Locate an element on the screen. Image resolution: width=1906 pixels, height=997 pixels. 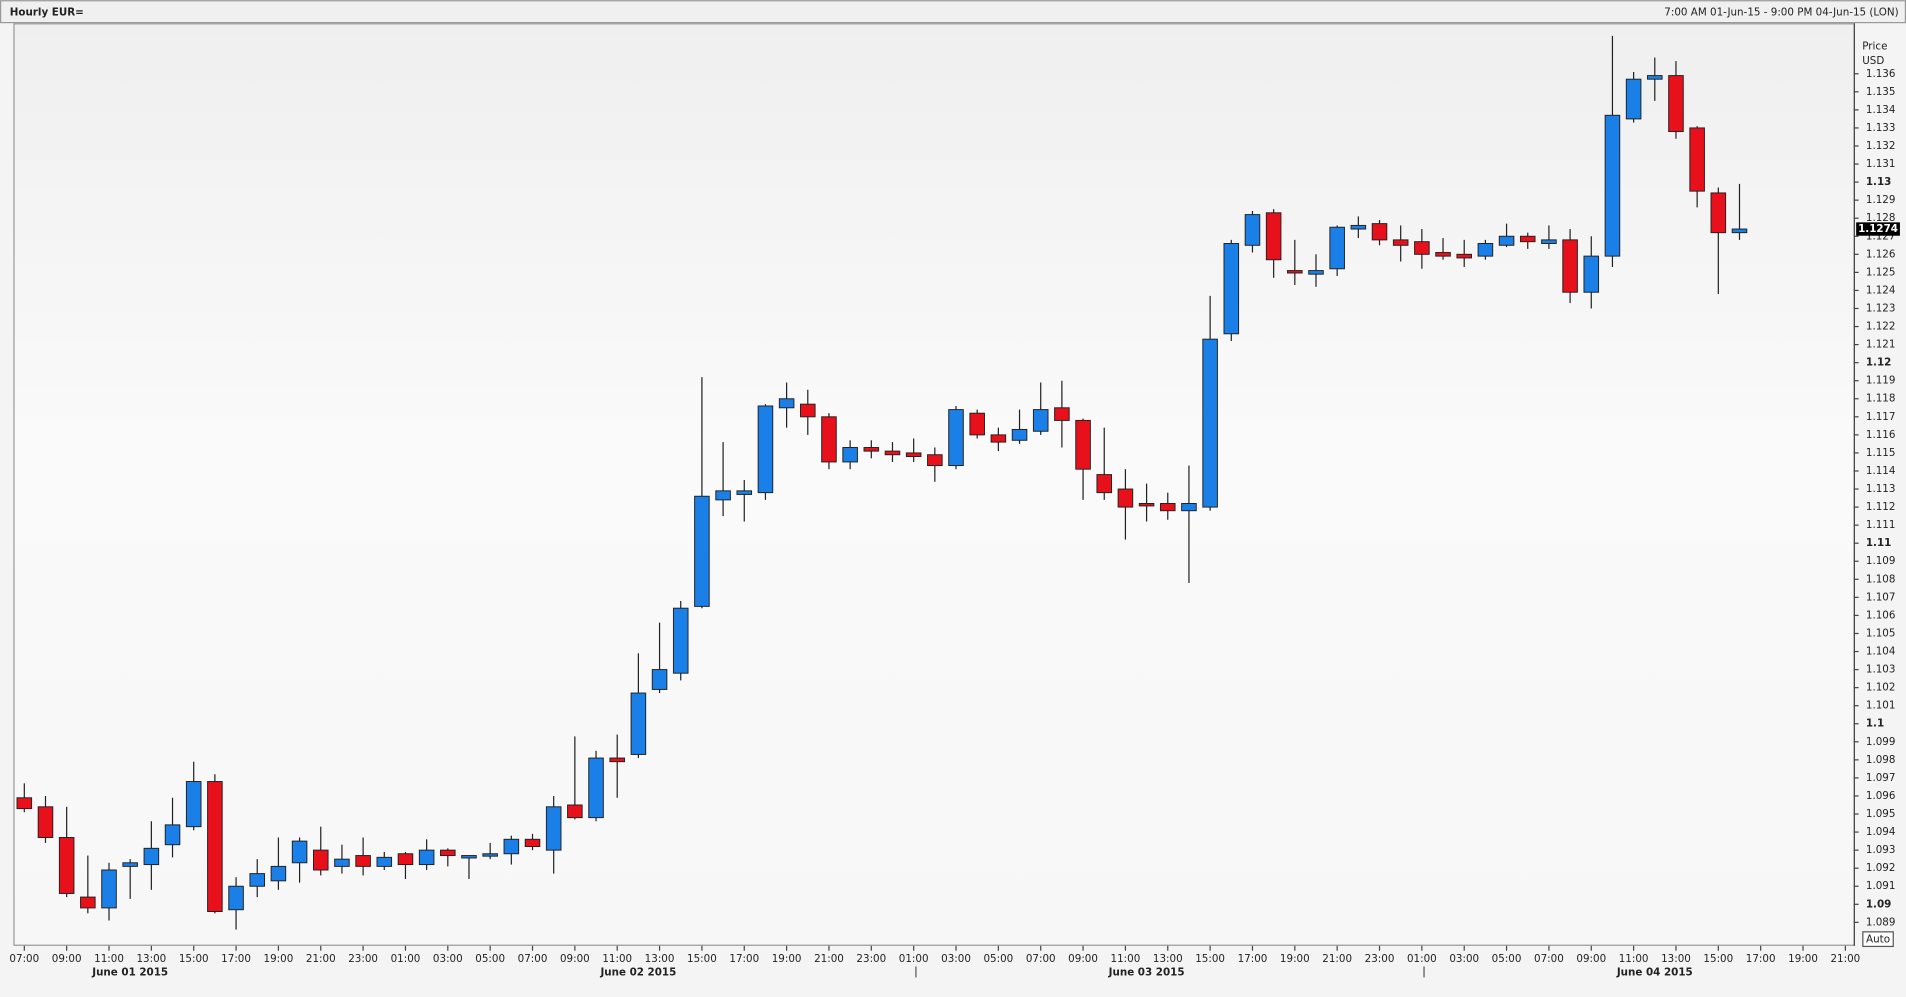
y-tick-label: 1.098 is located at coordinates (1881, 760).